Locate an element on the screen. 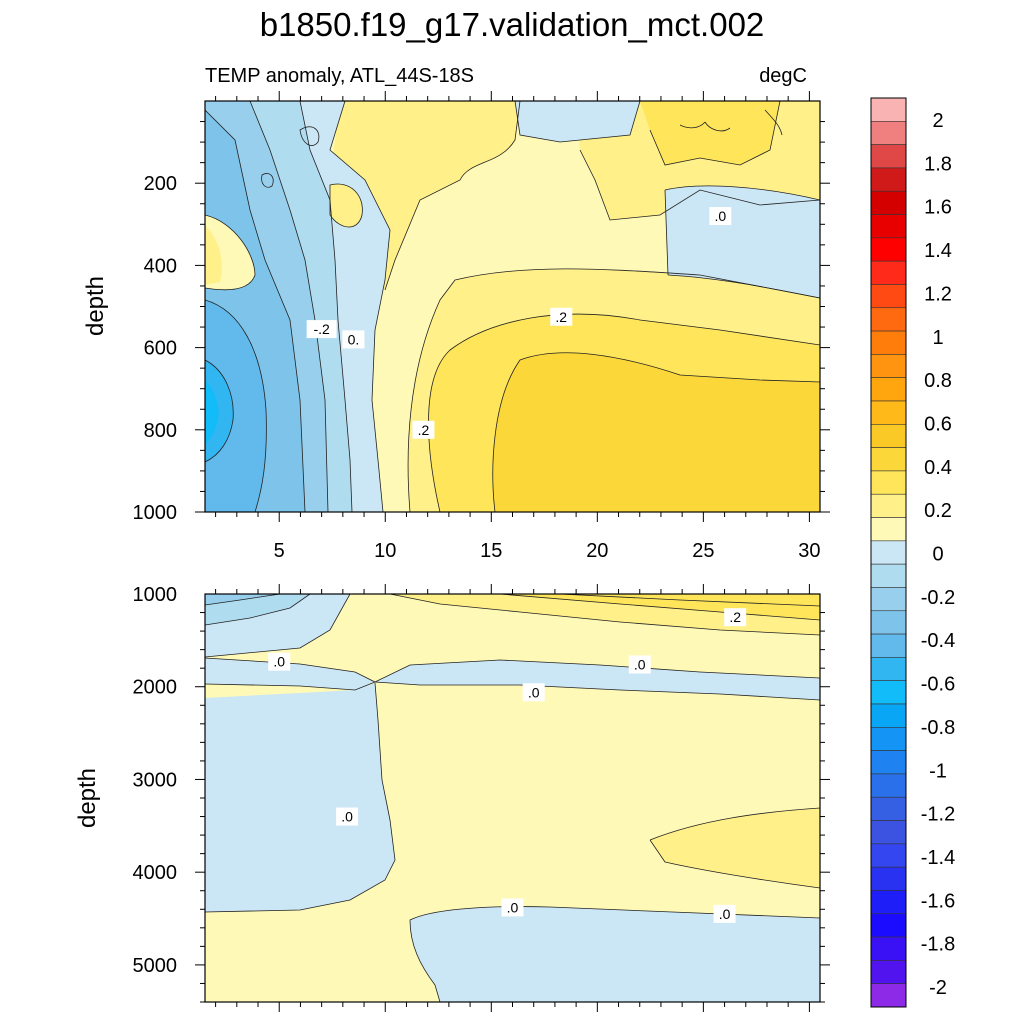 This screenshot has width=1024, height=1029. lower-contour-i is located at coordinates (659, 607).